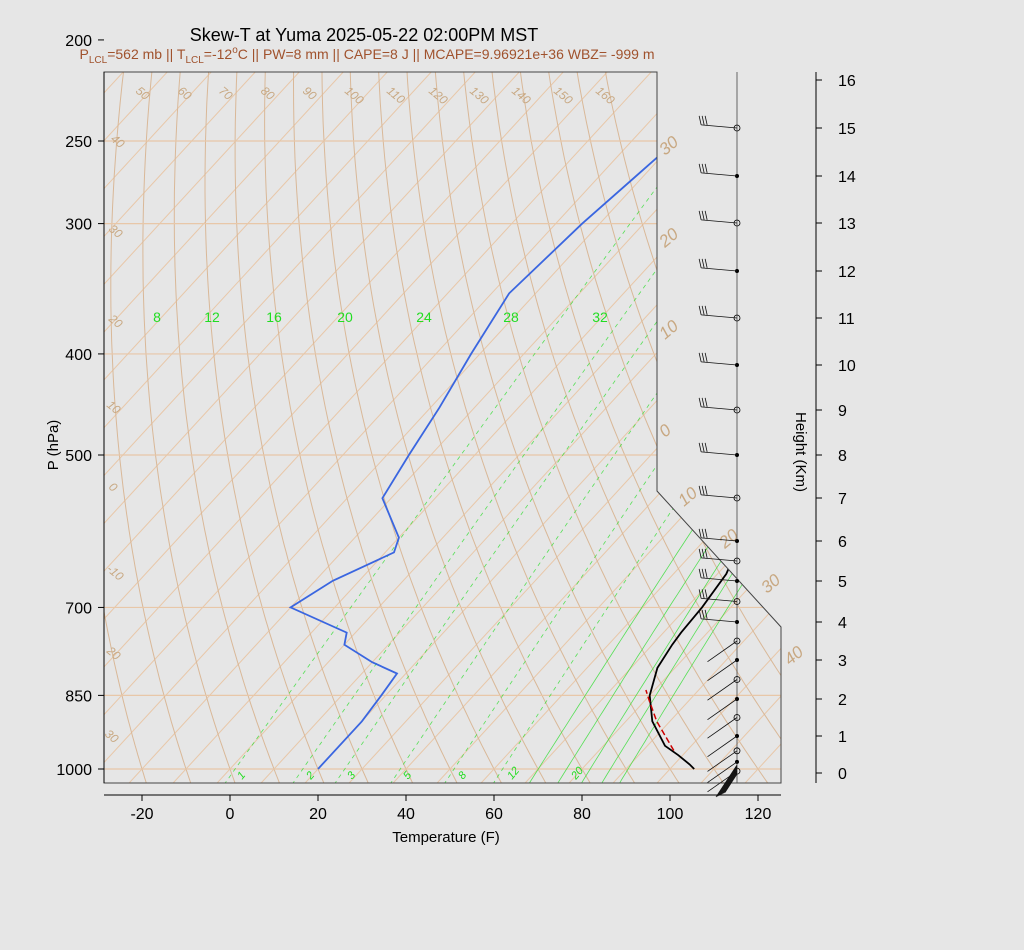  Describe the element at coordinates (758, 814) in the screenshot. I see `x-tick-label: 120` at that location.